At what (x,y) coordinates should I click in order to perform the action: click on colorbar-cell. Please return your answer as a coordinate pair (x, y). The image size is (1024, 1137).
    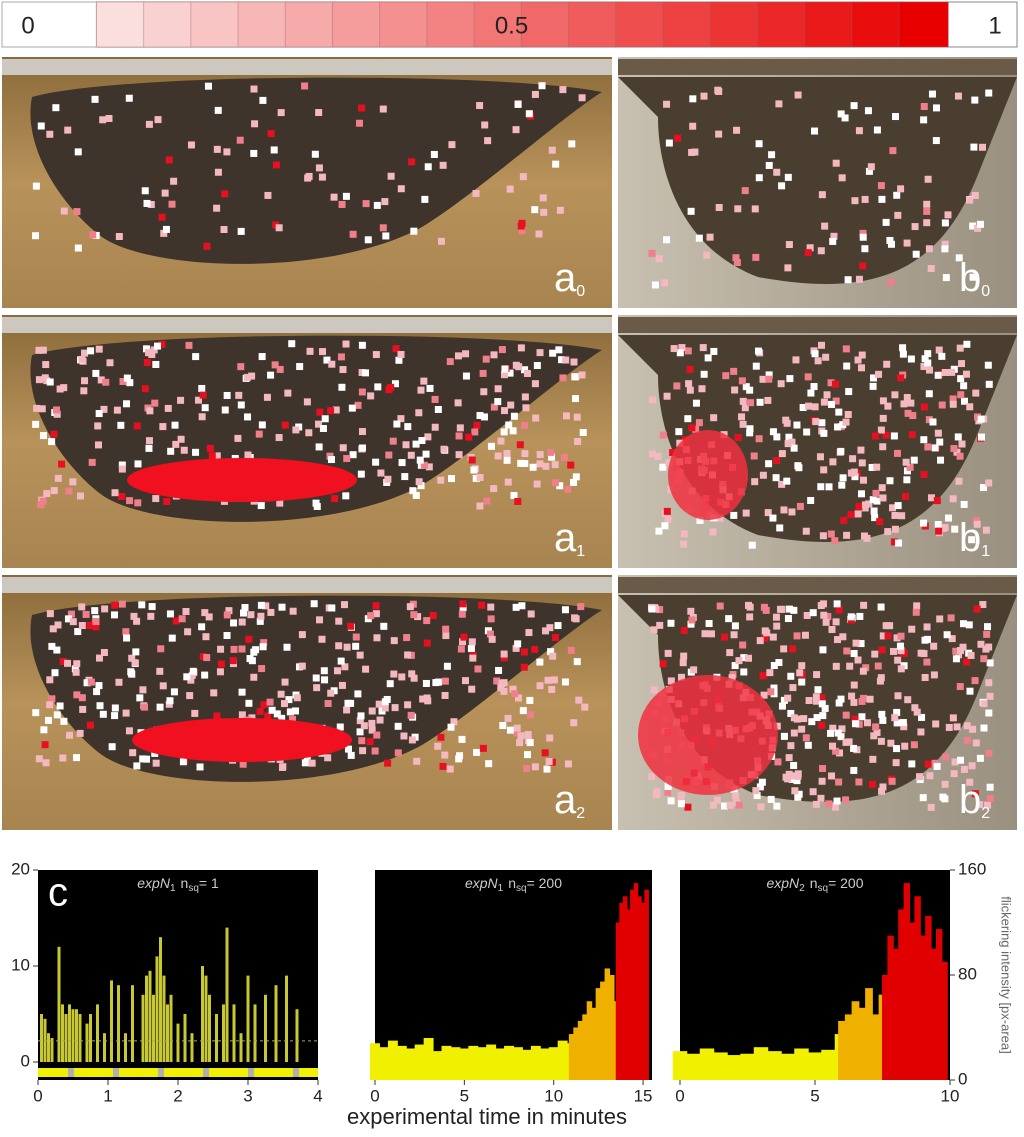
    Looking at the image, I should click on (262, 24).